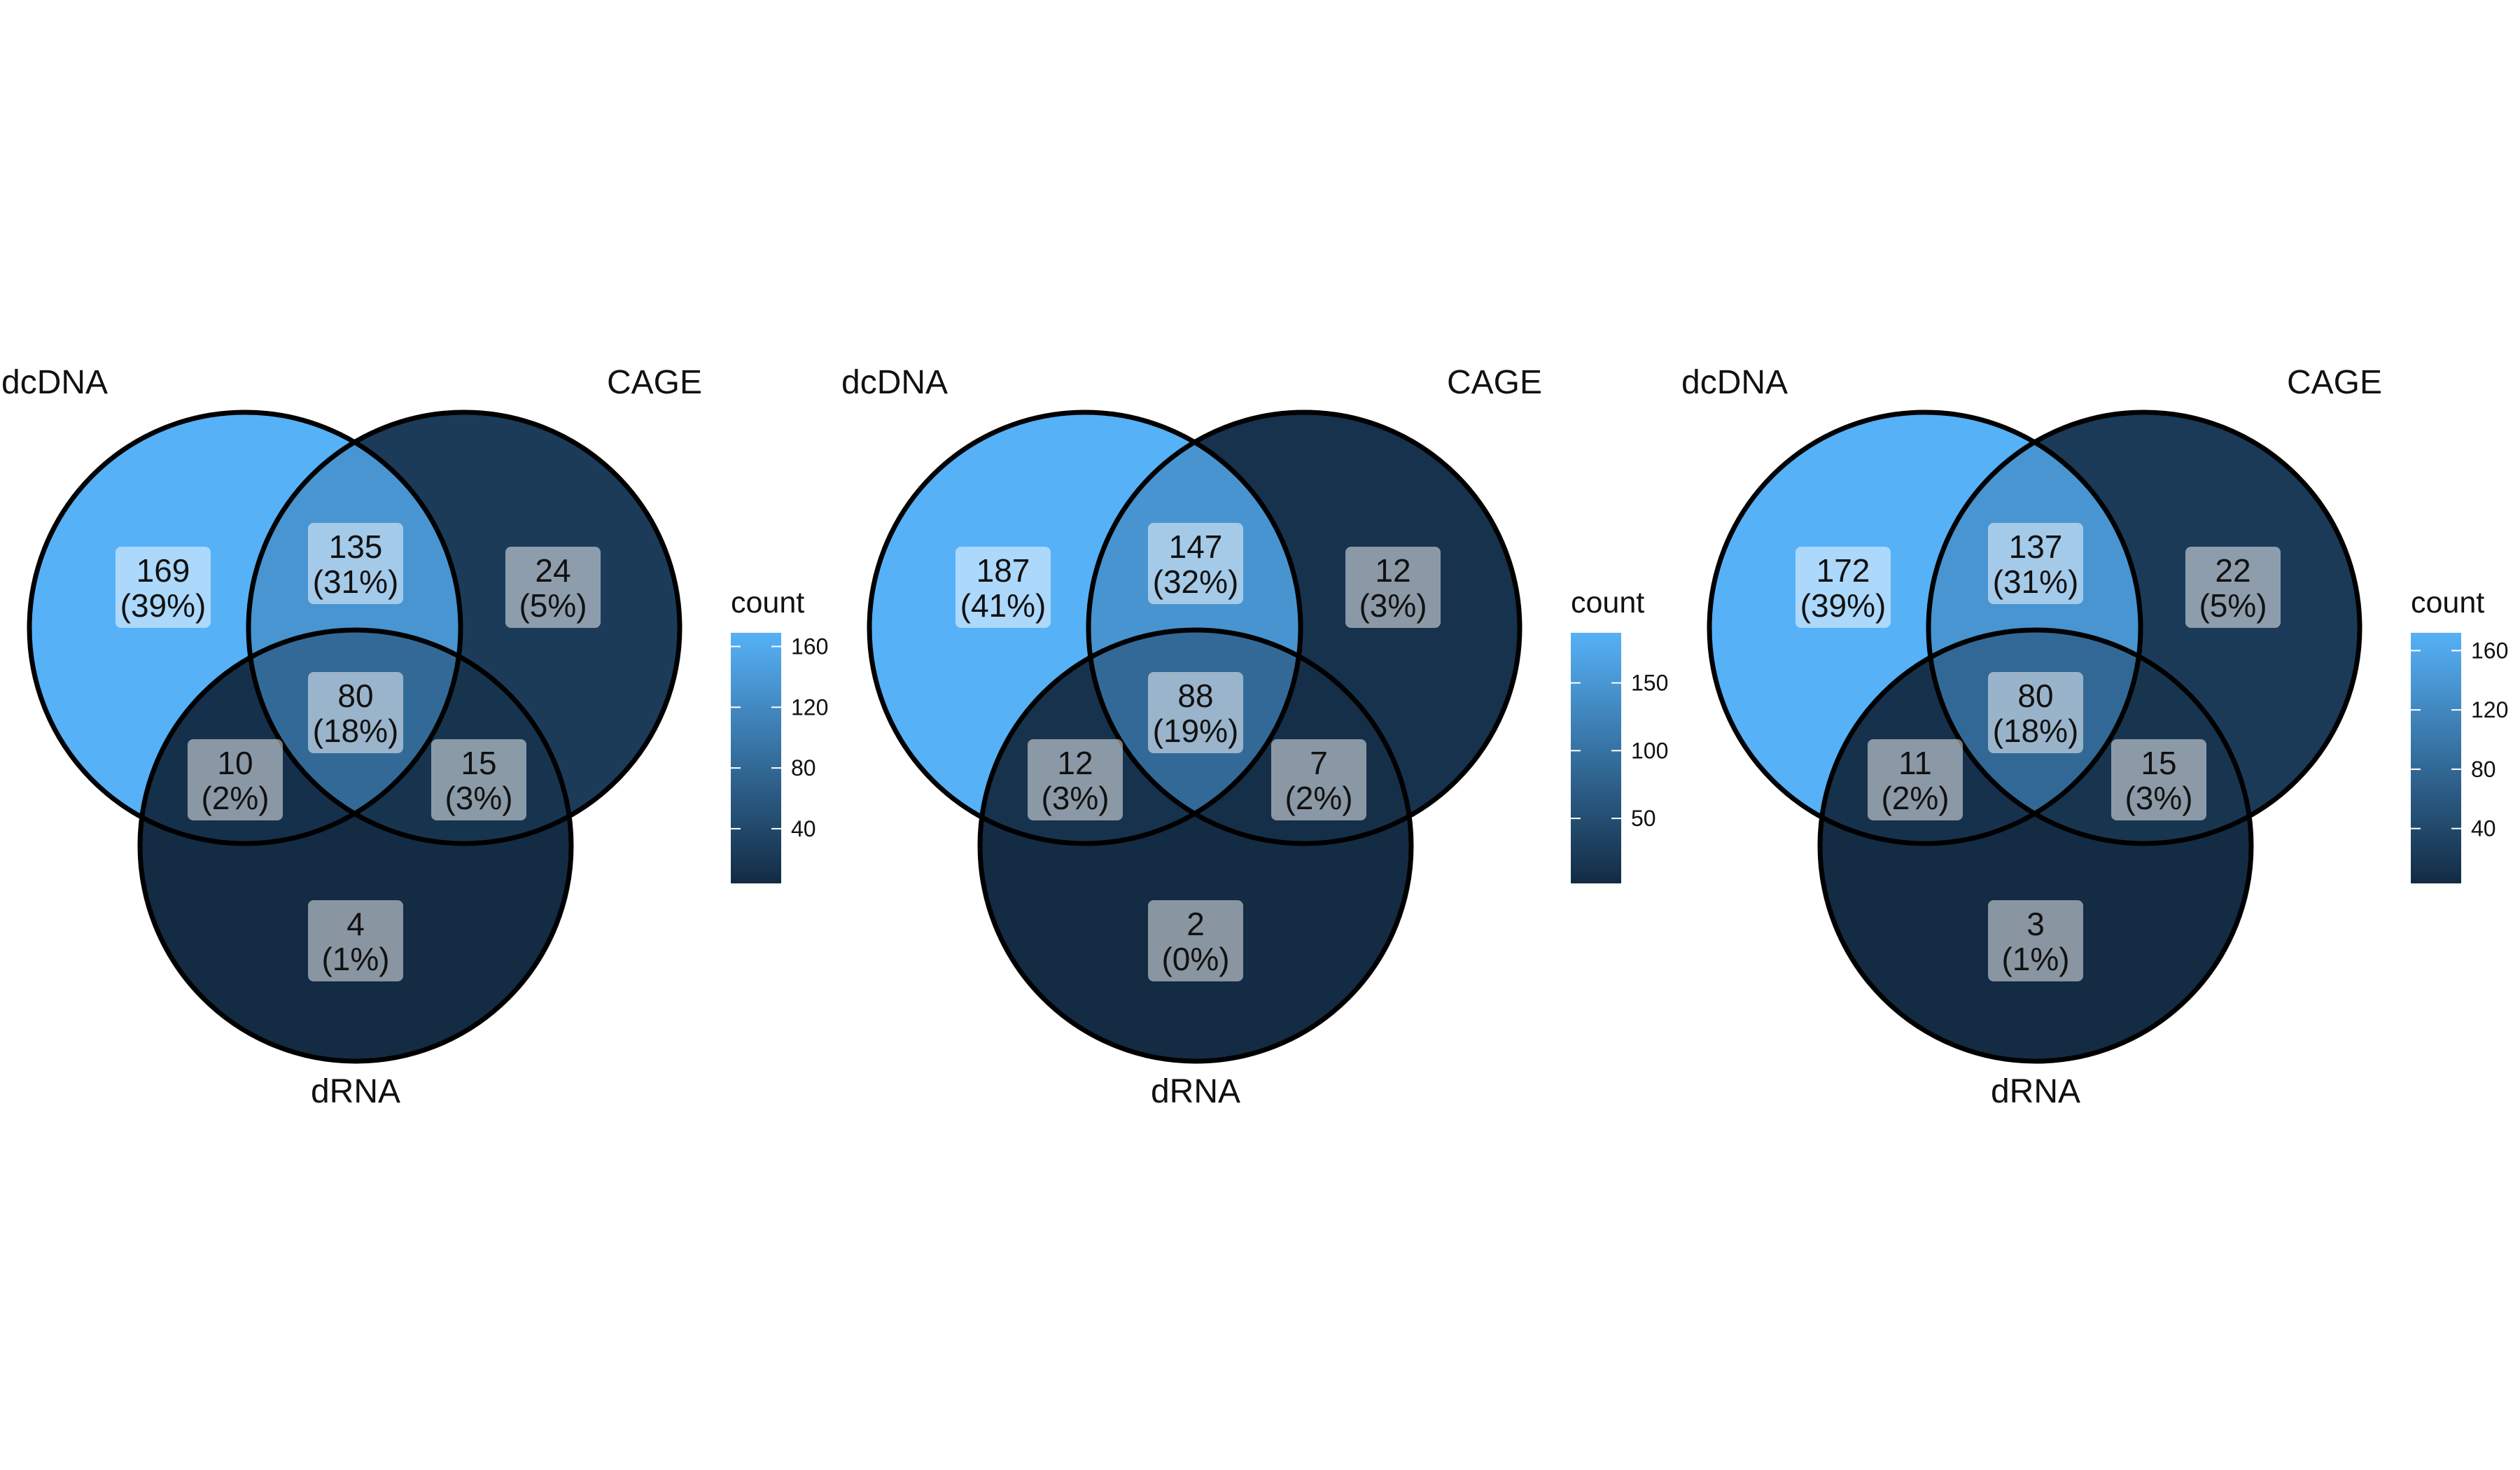 The height and width of the screenshot is (1470, 2520). I want to click on region-label-dcdna-cage-drna: 80(18%), so click(2035, 712).